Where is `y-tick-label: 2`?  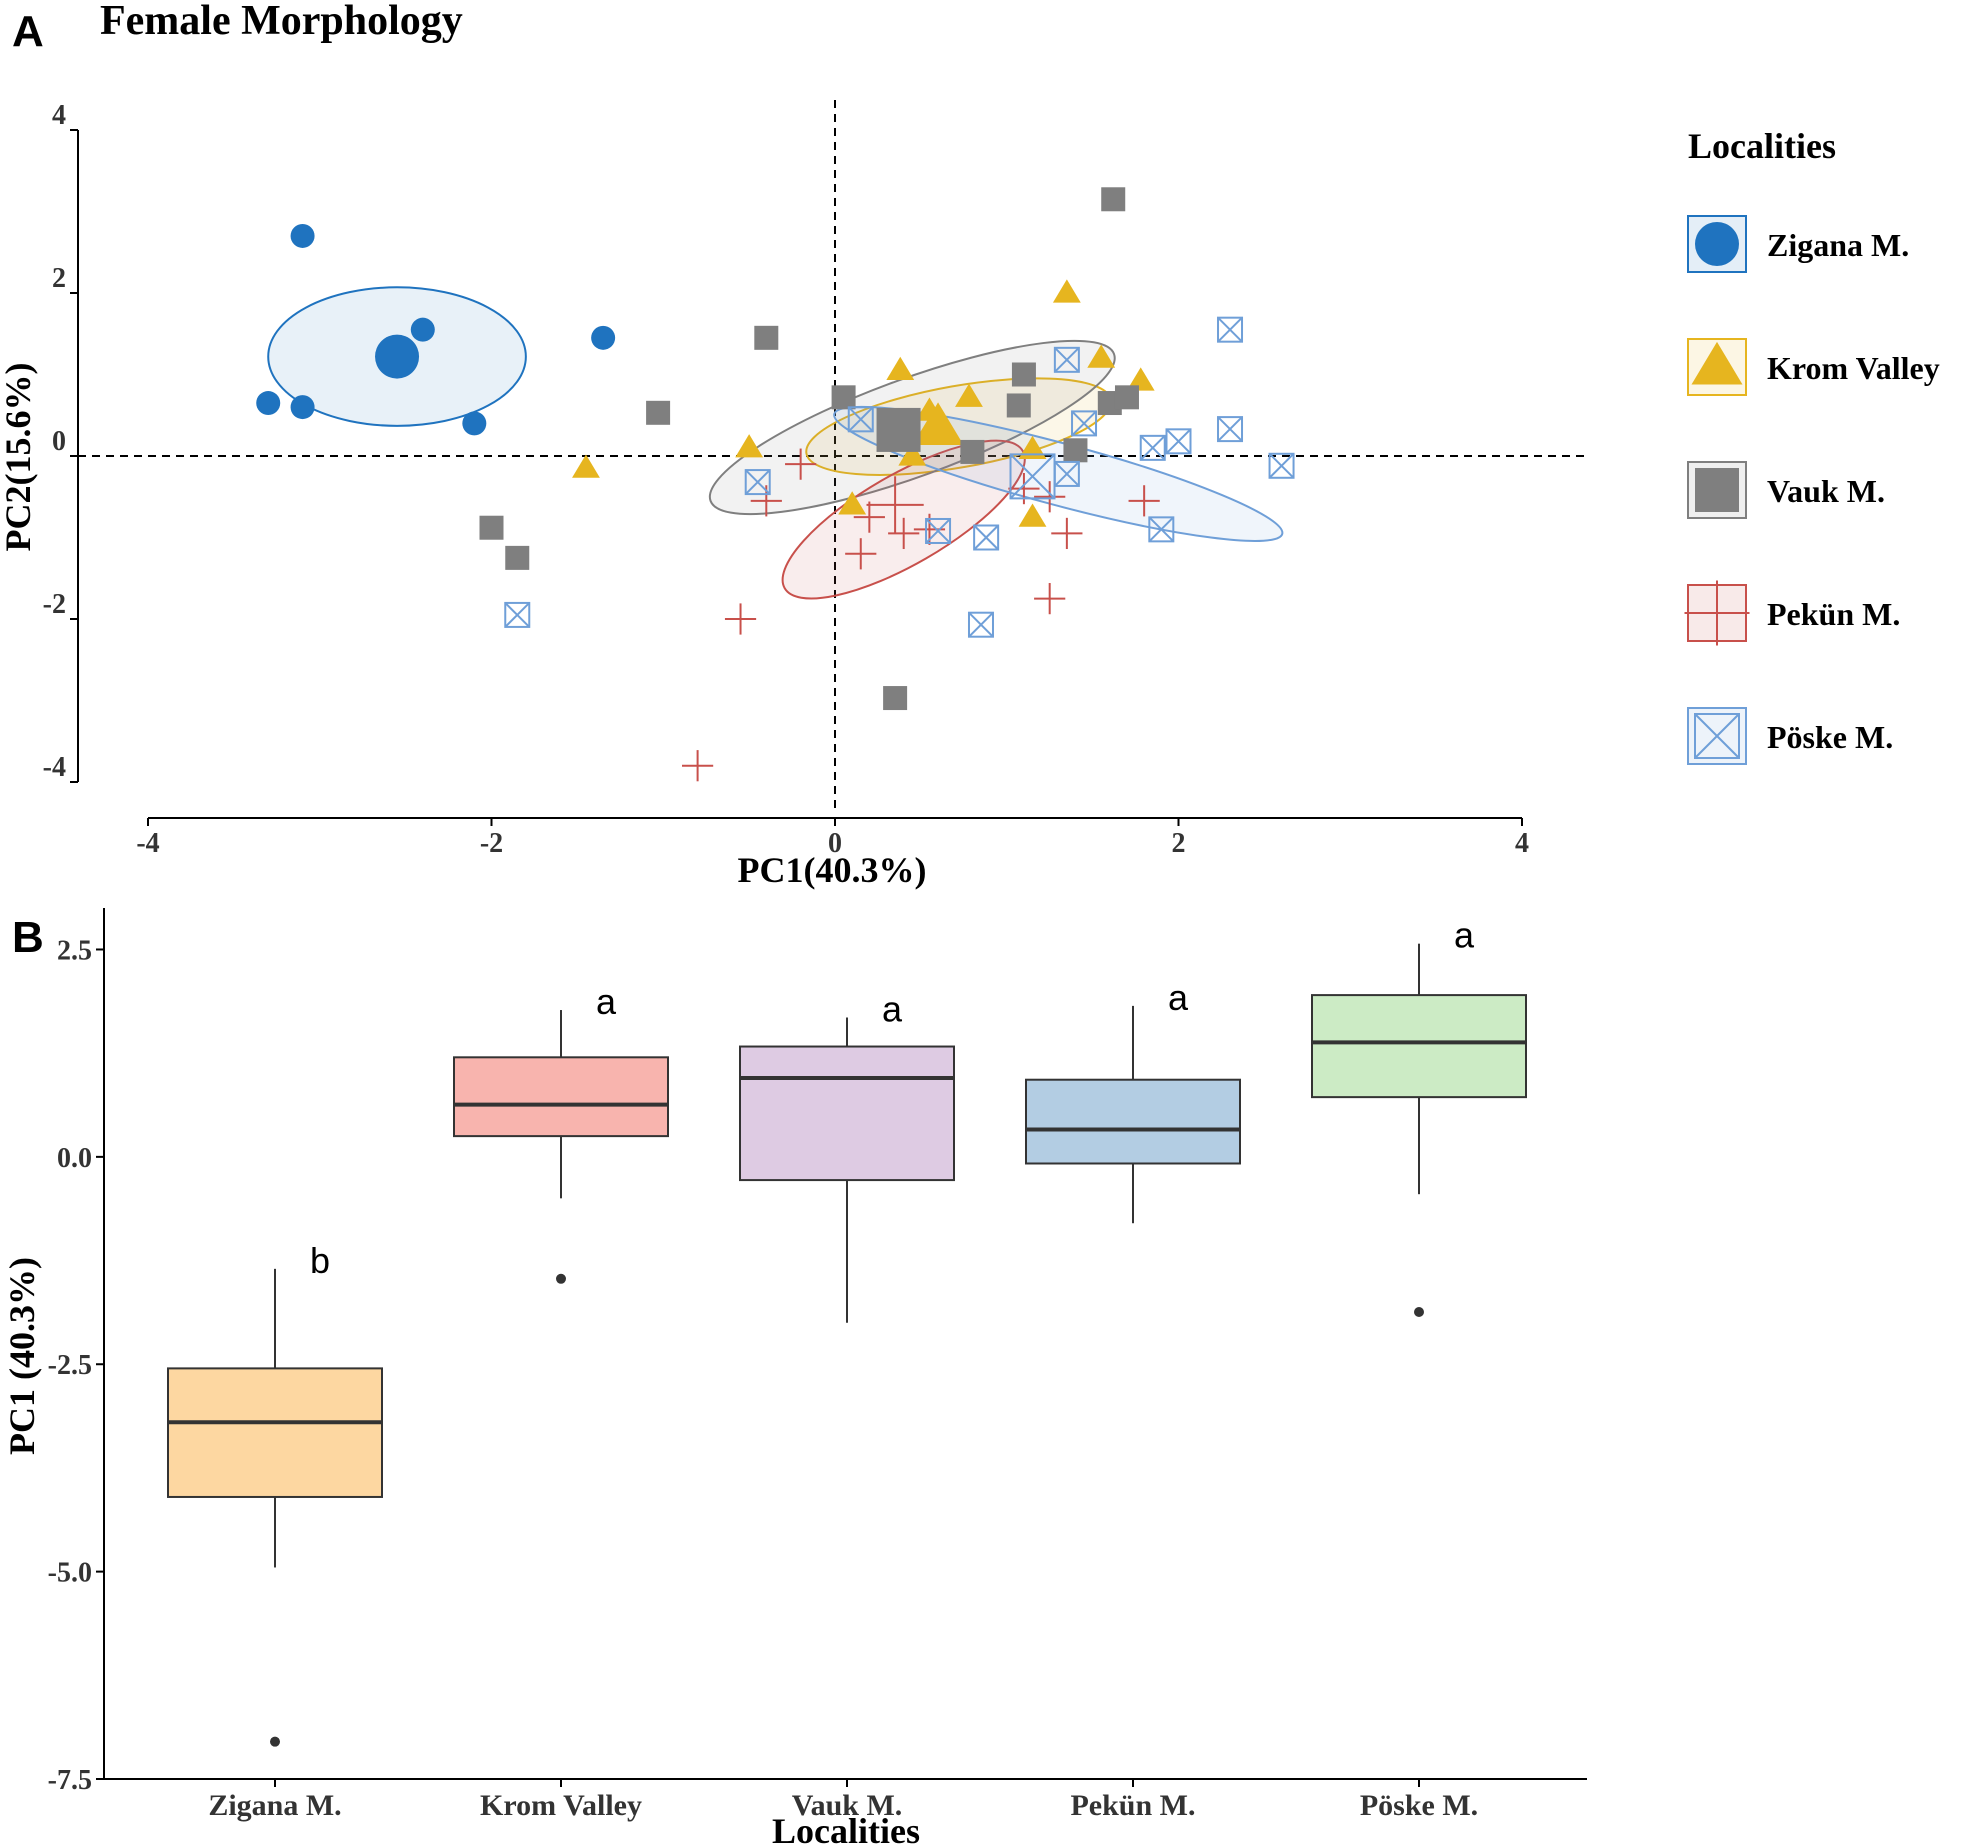 y-tick-label: 2 is located at coordinates (59, 278).